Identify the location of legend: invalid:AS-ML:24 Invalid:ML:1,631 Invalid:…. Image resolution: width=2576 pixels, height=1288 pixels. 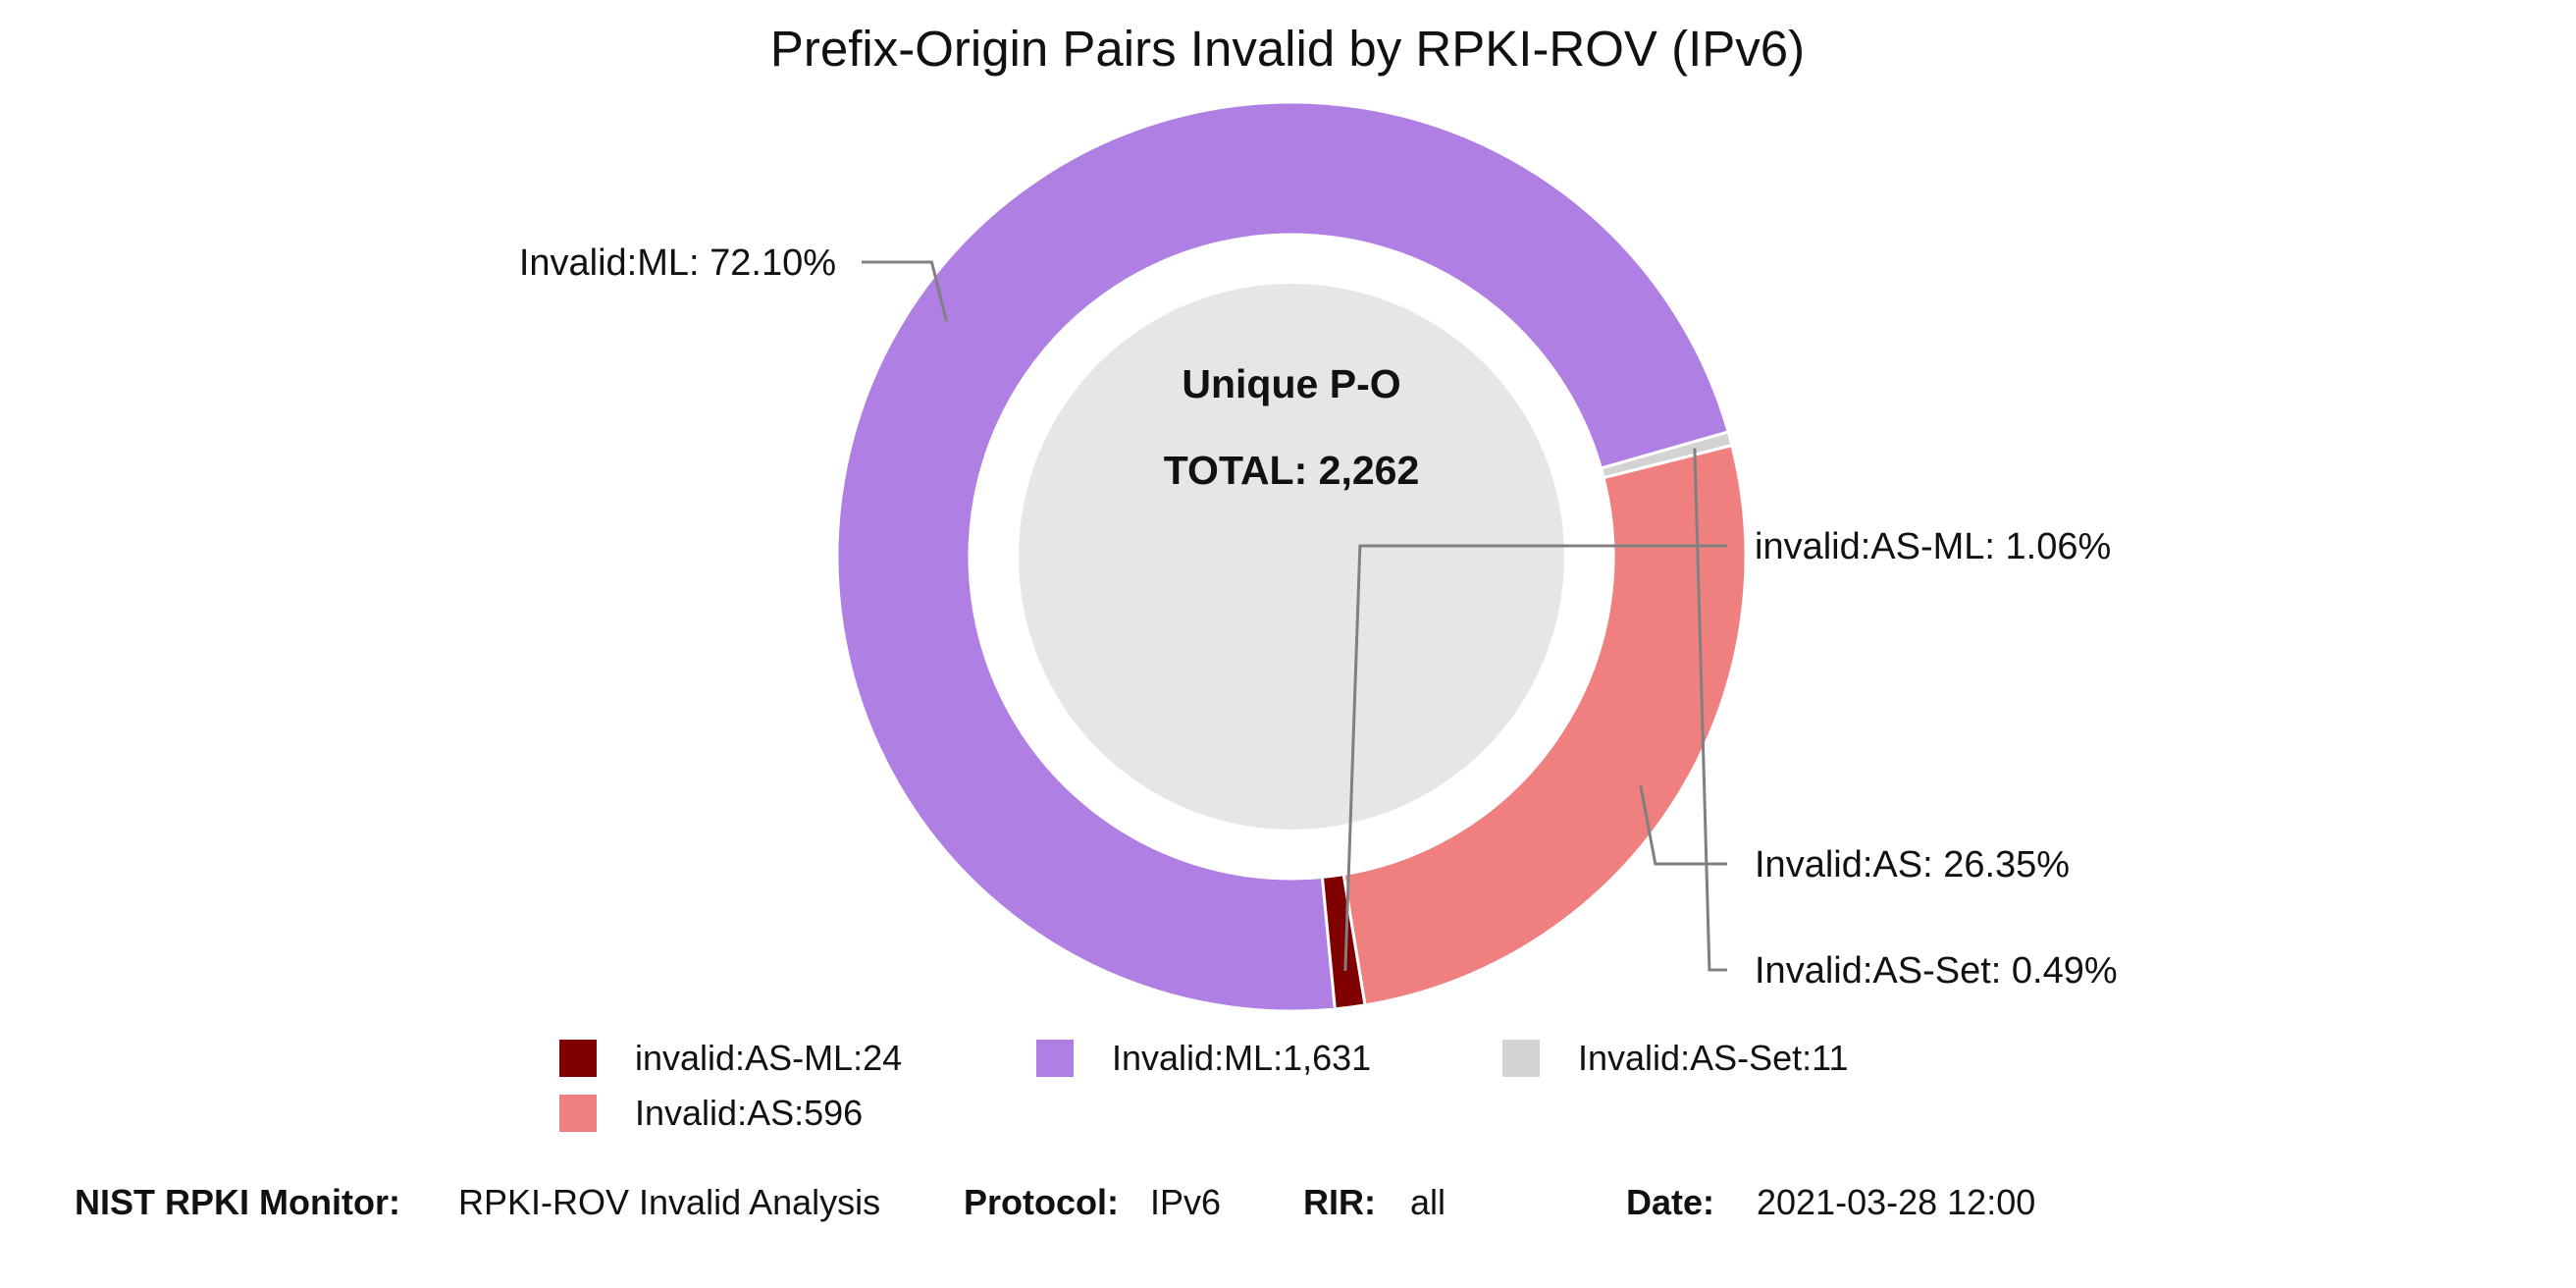
(1203, 1085).